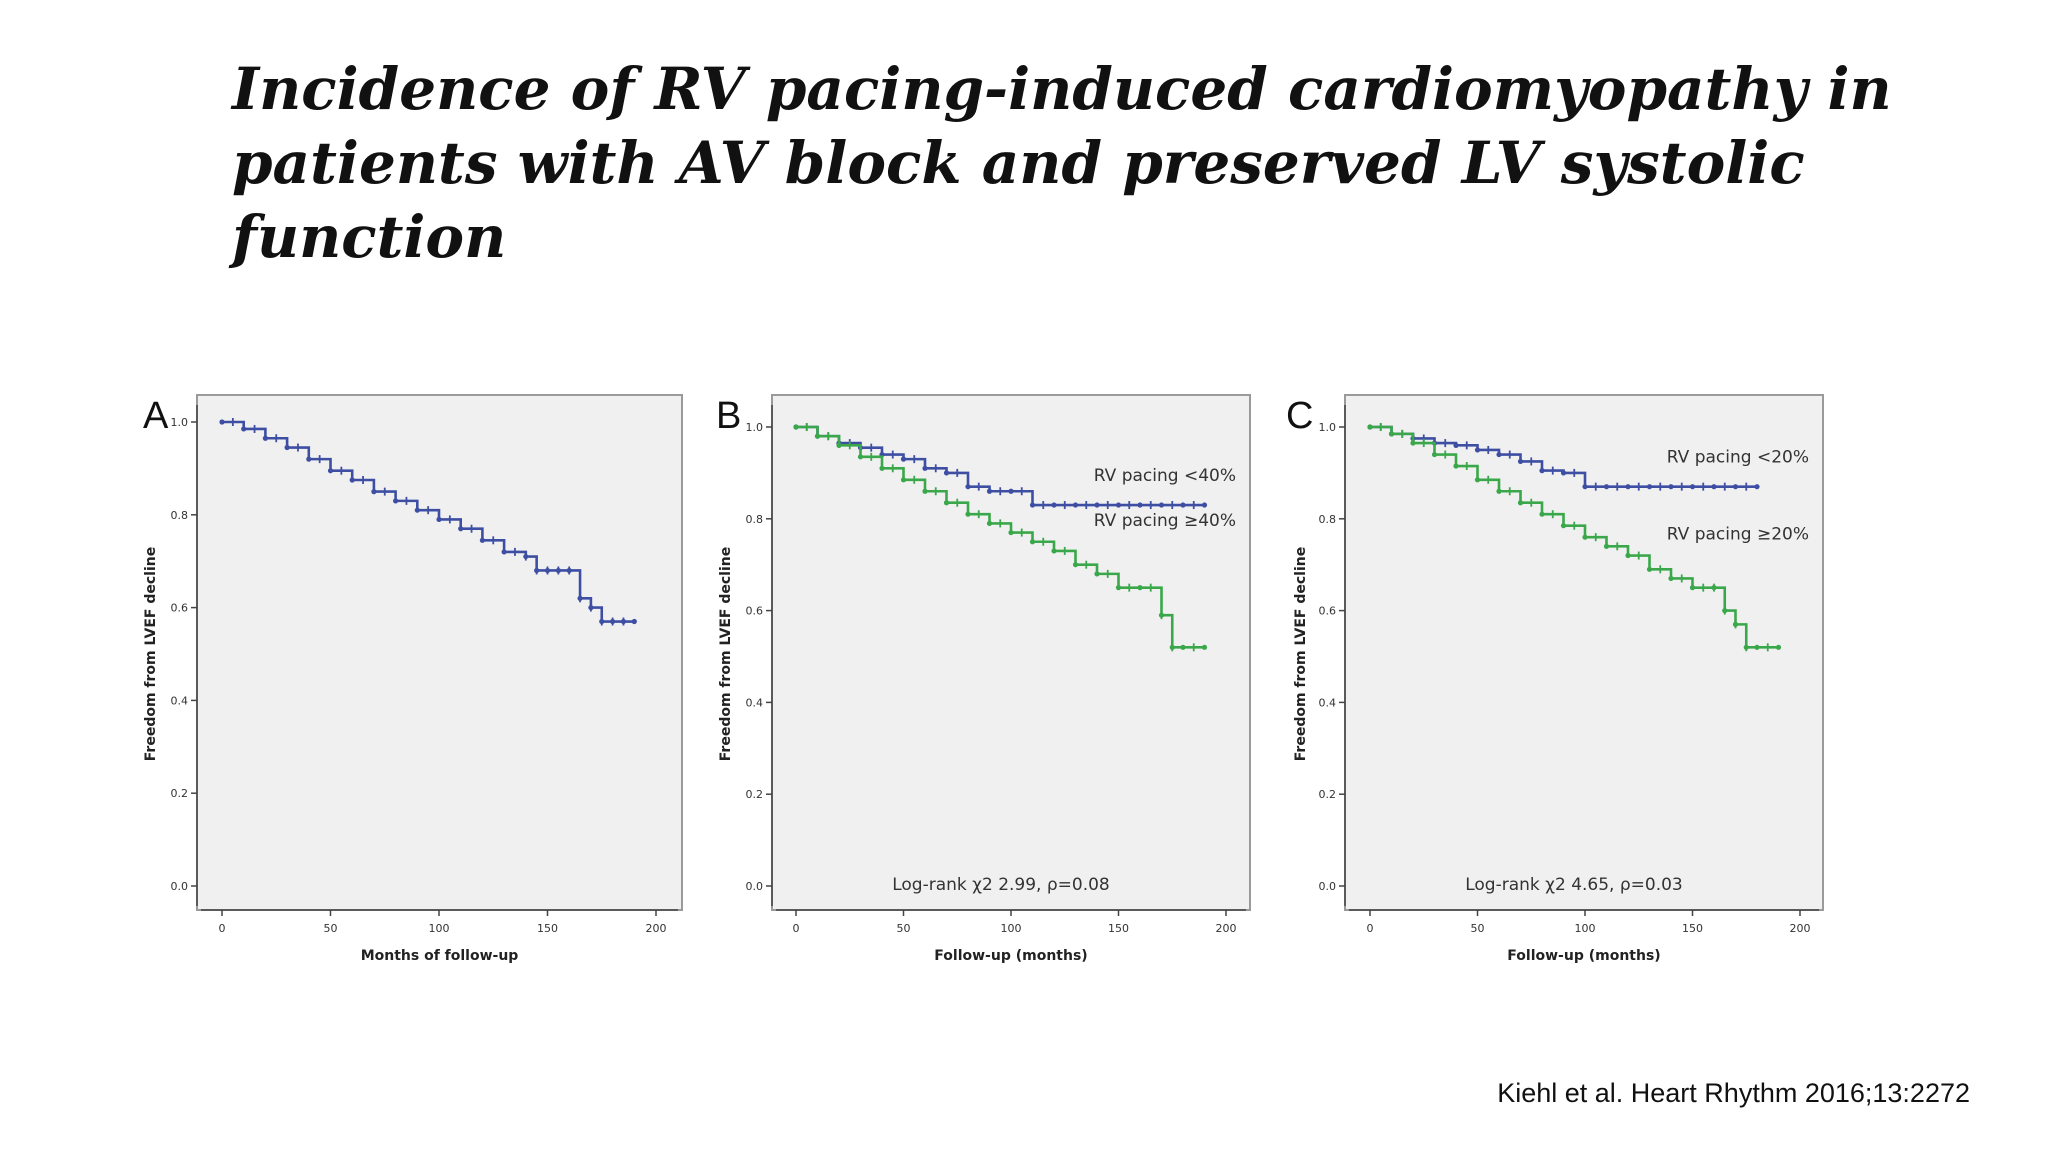 The image size is (2048, 1152). Describe the element at coordinates (1301, 654) in the screenshot. I see `chart-c-y-axis-title: Freedom from LVEF decline` at that location.